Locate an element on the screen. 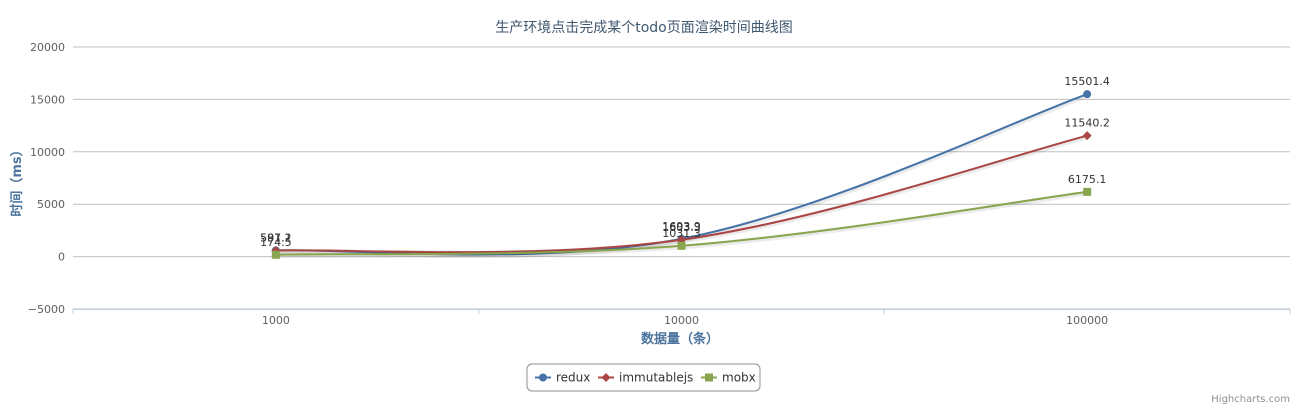 The image size is (1312, 415). legend-box is located at coordinates (643, 377).